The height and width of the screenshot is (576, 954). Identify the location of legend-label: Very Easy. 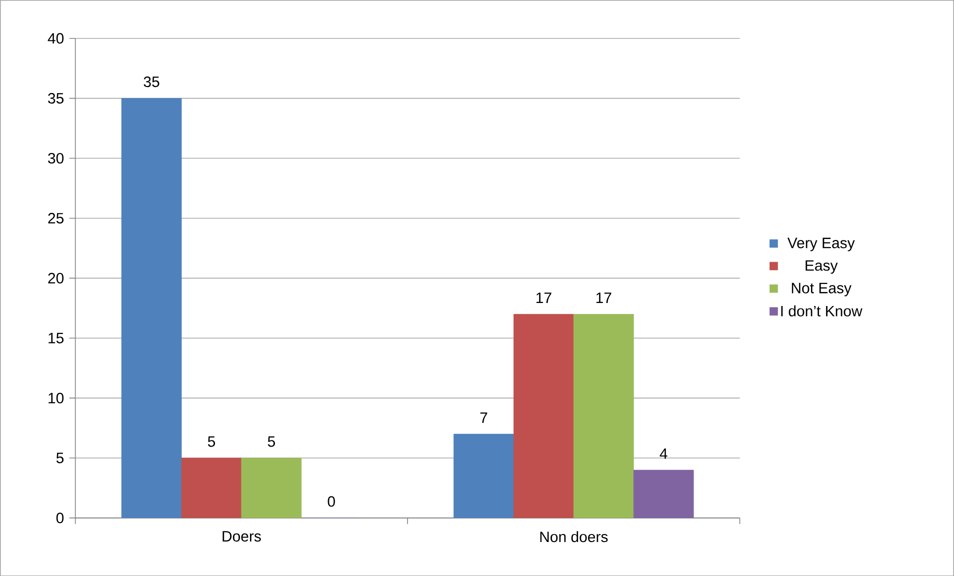
(821, 245).